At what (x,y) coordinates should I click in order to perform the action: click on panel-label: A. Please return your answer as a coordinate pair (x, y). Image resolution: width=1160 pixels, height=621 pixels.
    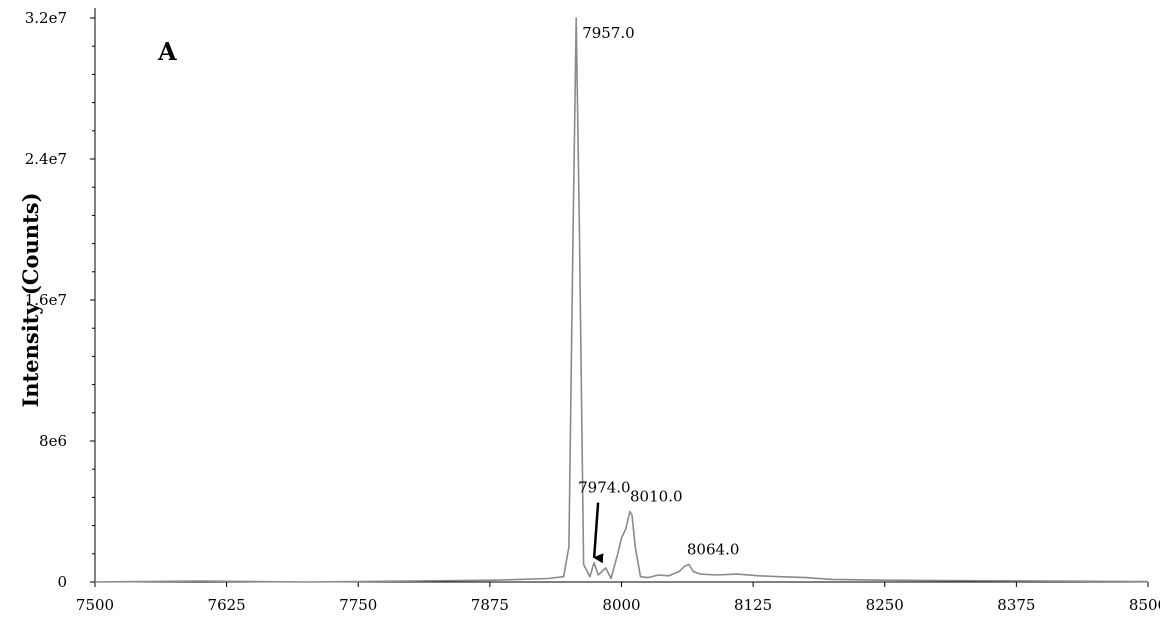
    Looking at the image, I should click on (167, 51).